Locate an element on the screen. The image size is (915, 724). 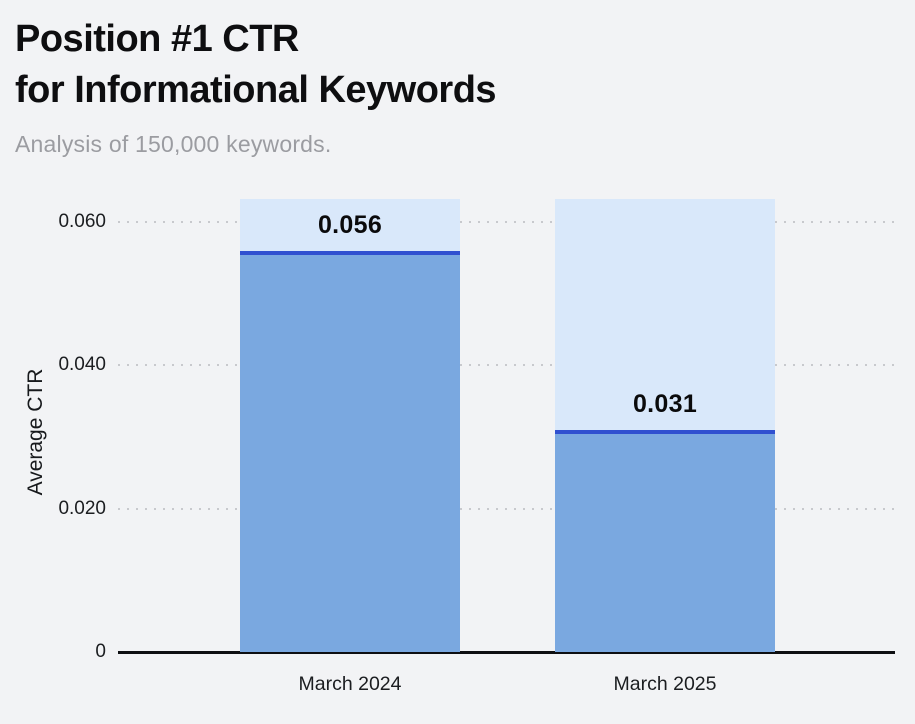
title-line-1: Position #1 CTR is located at coordinates (157, 39).